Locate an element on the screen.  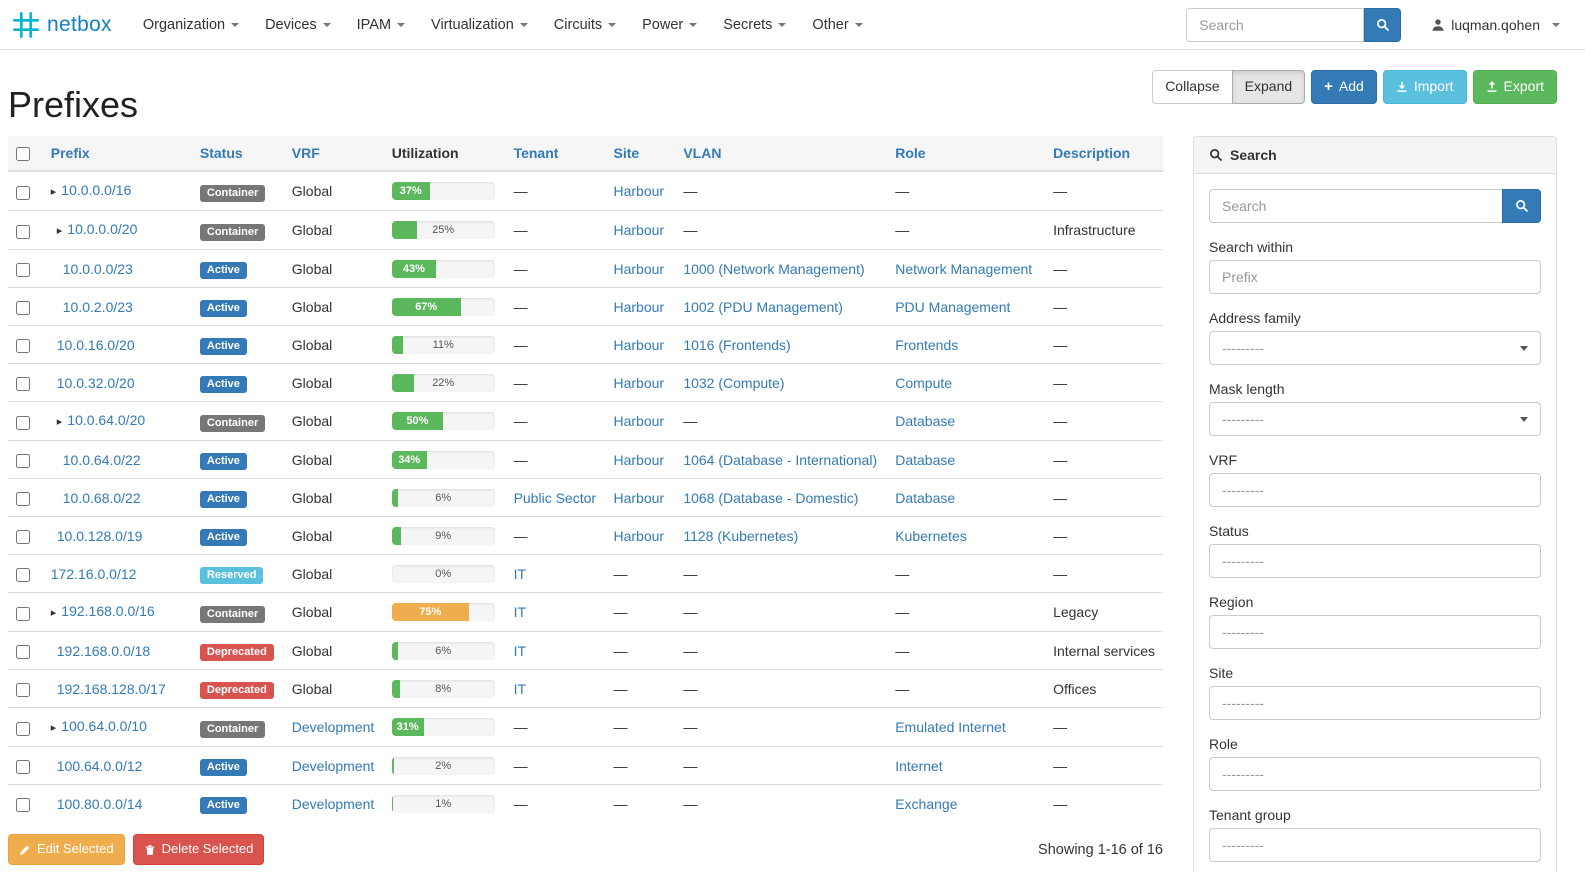
prefix-link: 10.0.0.0/23 is located at coordinates (97, 268).